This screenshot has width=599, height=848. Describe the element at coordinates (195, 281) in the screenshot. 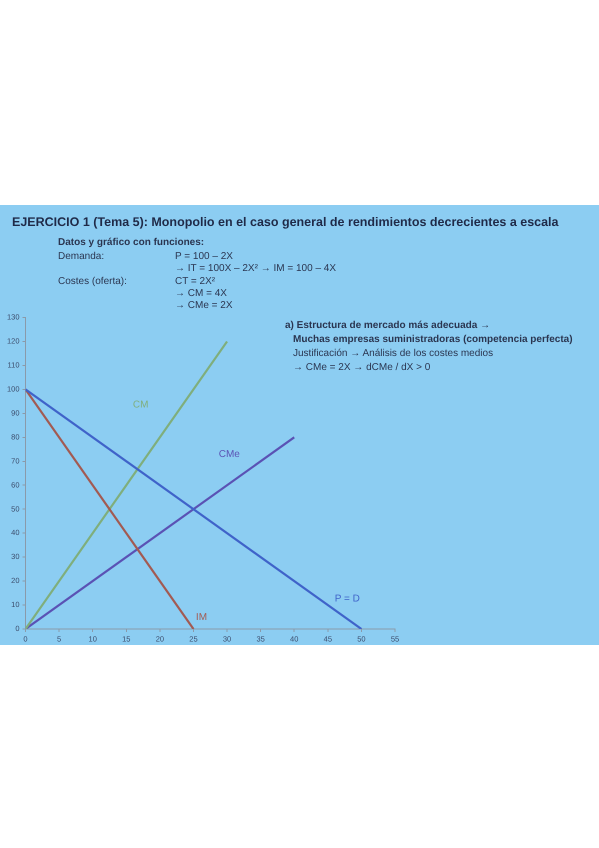

I see `text: CT = 2X²` at that location.